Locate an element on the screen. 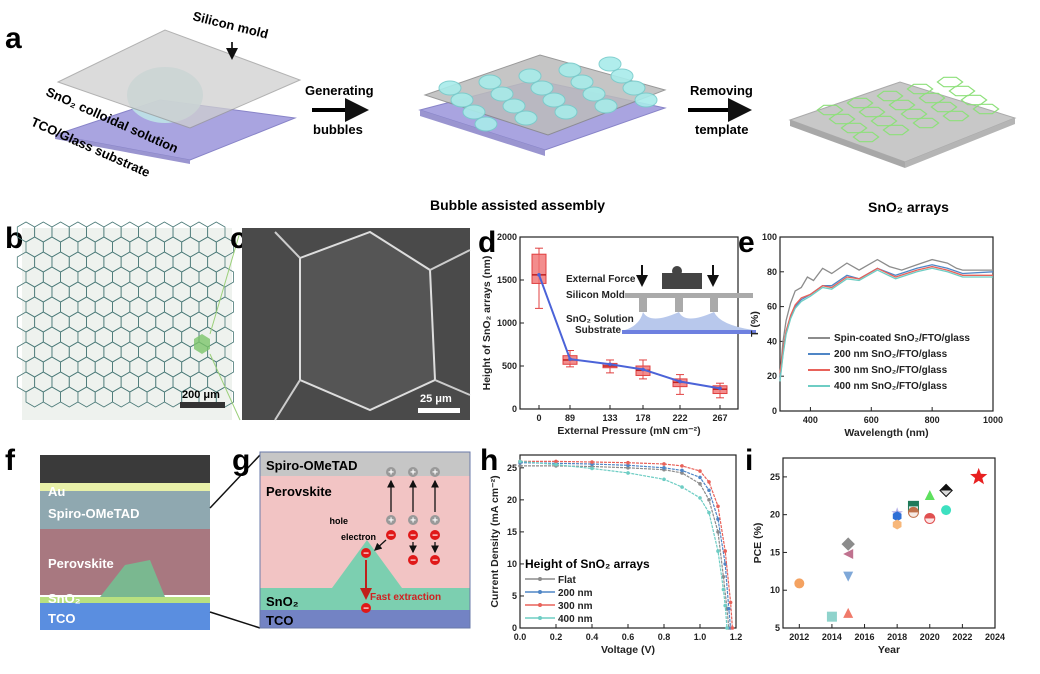 The height and width of the screenshot is (674, 1040). x-tick-label: 0.4 is located at coordinates (592, 637).